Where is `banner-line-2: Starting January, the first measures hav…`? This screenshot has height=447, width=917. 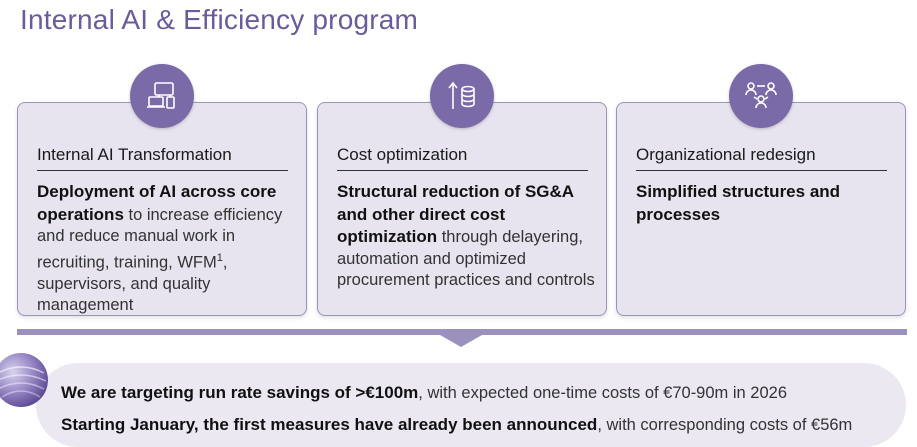 banner-line-2: Starting January, the first measures hav… is located at coordinates (456, 425).